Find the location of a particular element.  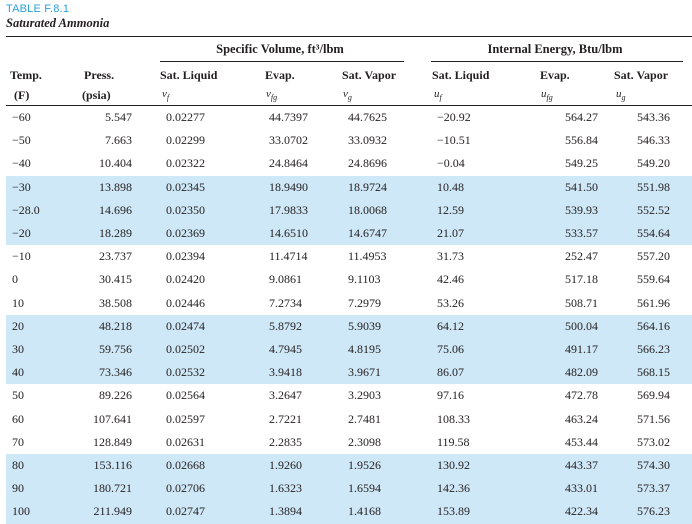

header-evap-u: Evap. is located at coordinates (555, 75).